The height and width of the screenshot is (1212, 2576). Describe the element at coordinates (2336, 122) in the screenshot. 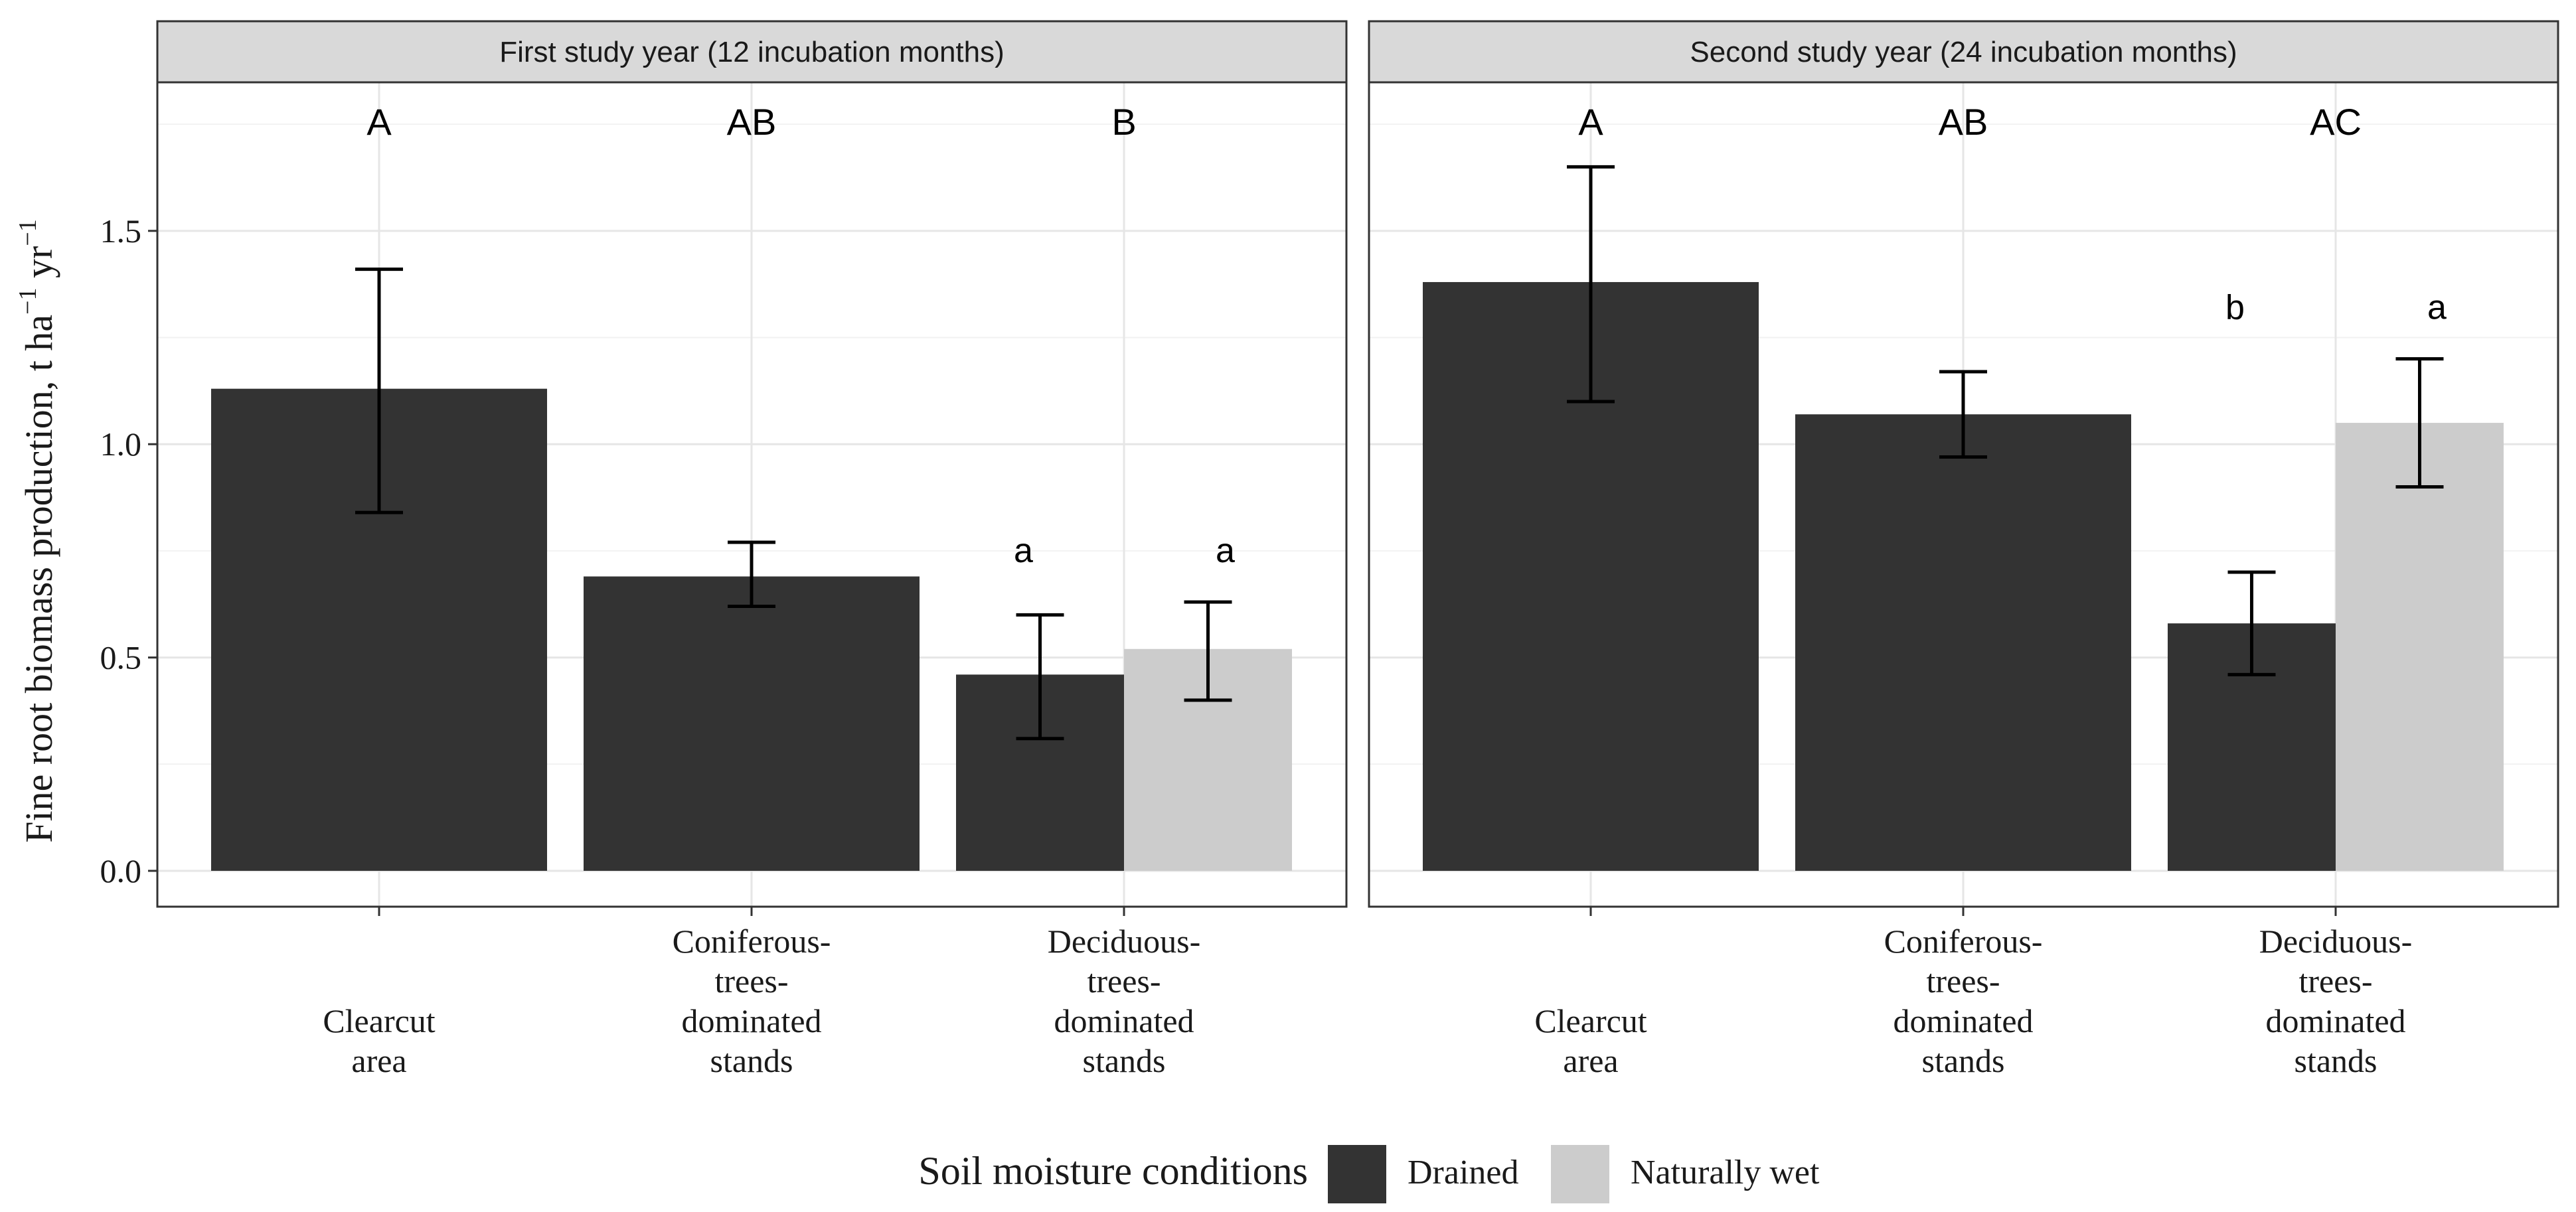

I see `group-letter: AC` at that location.